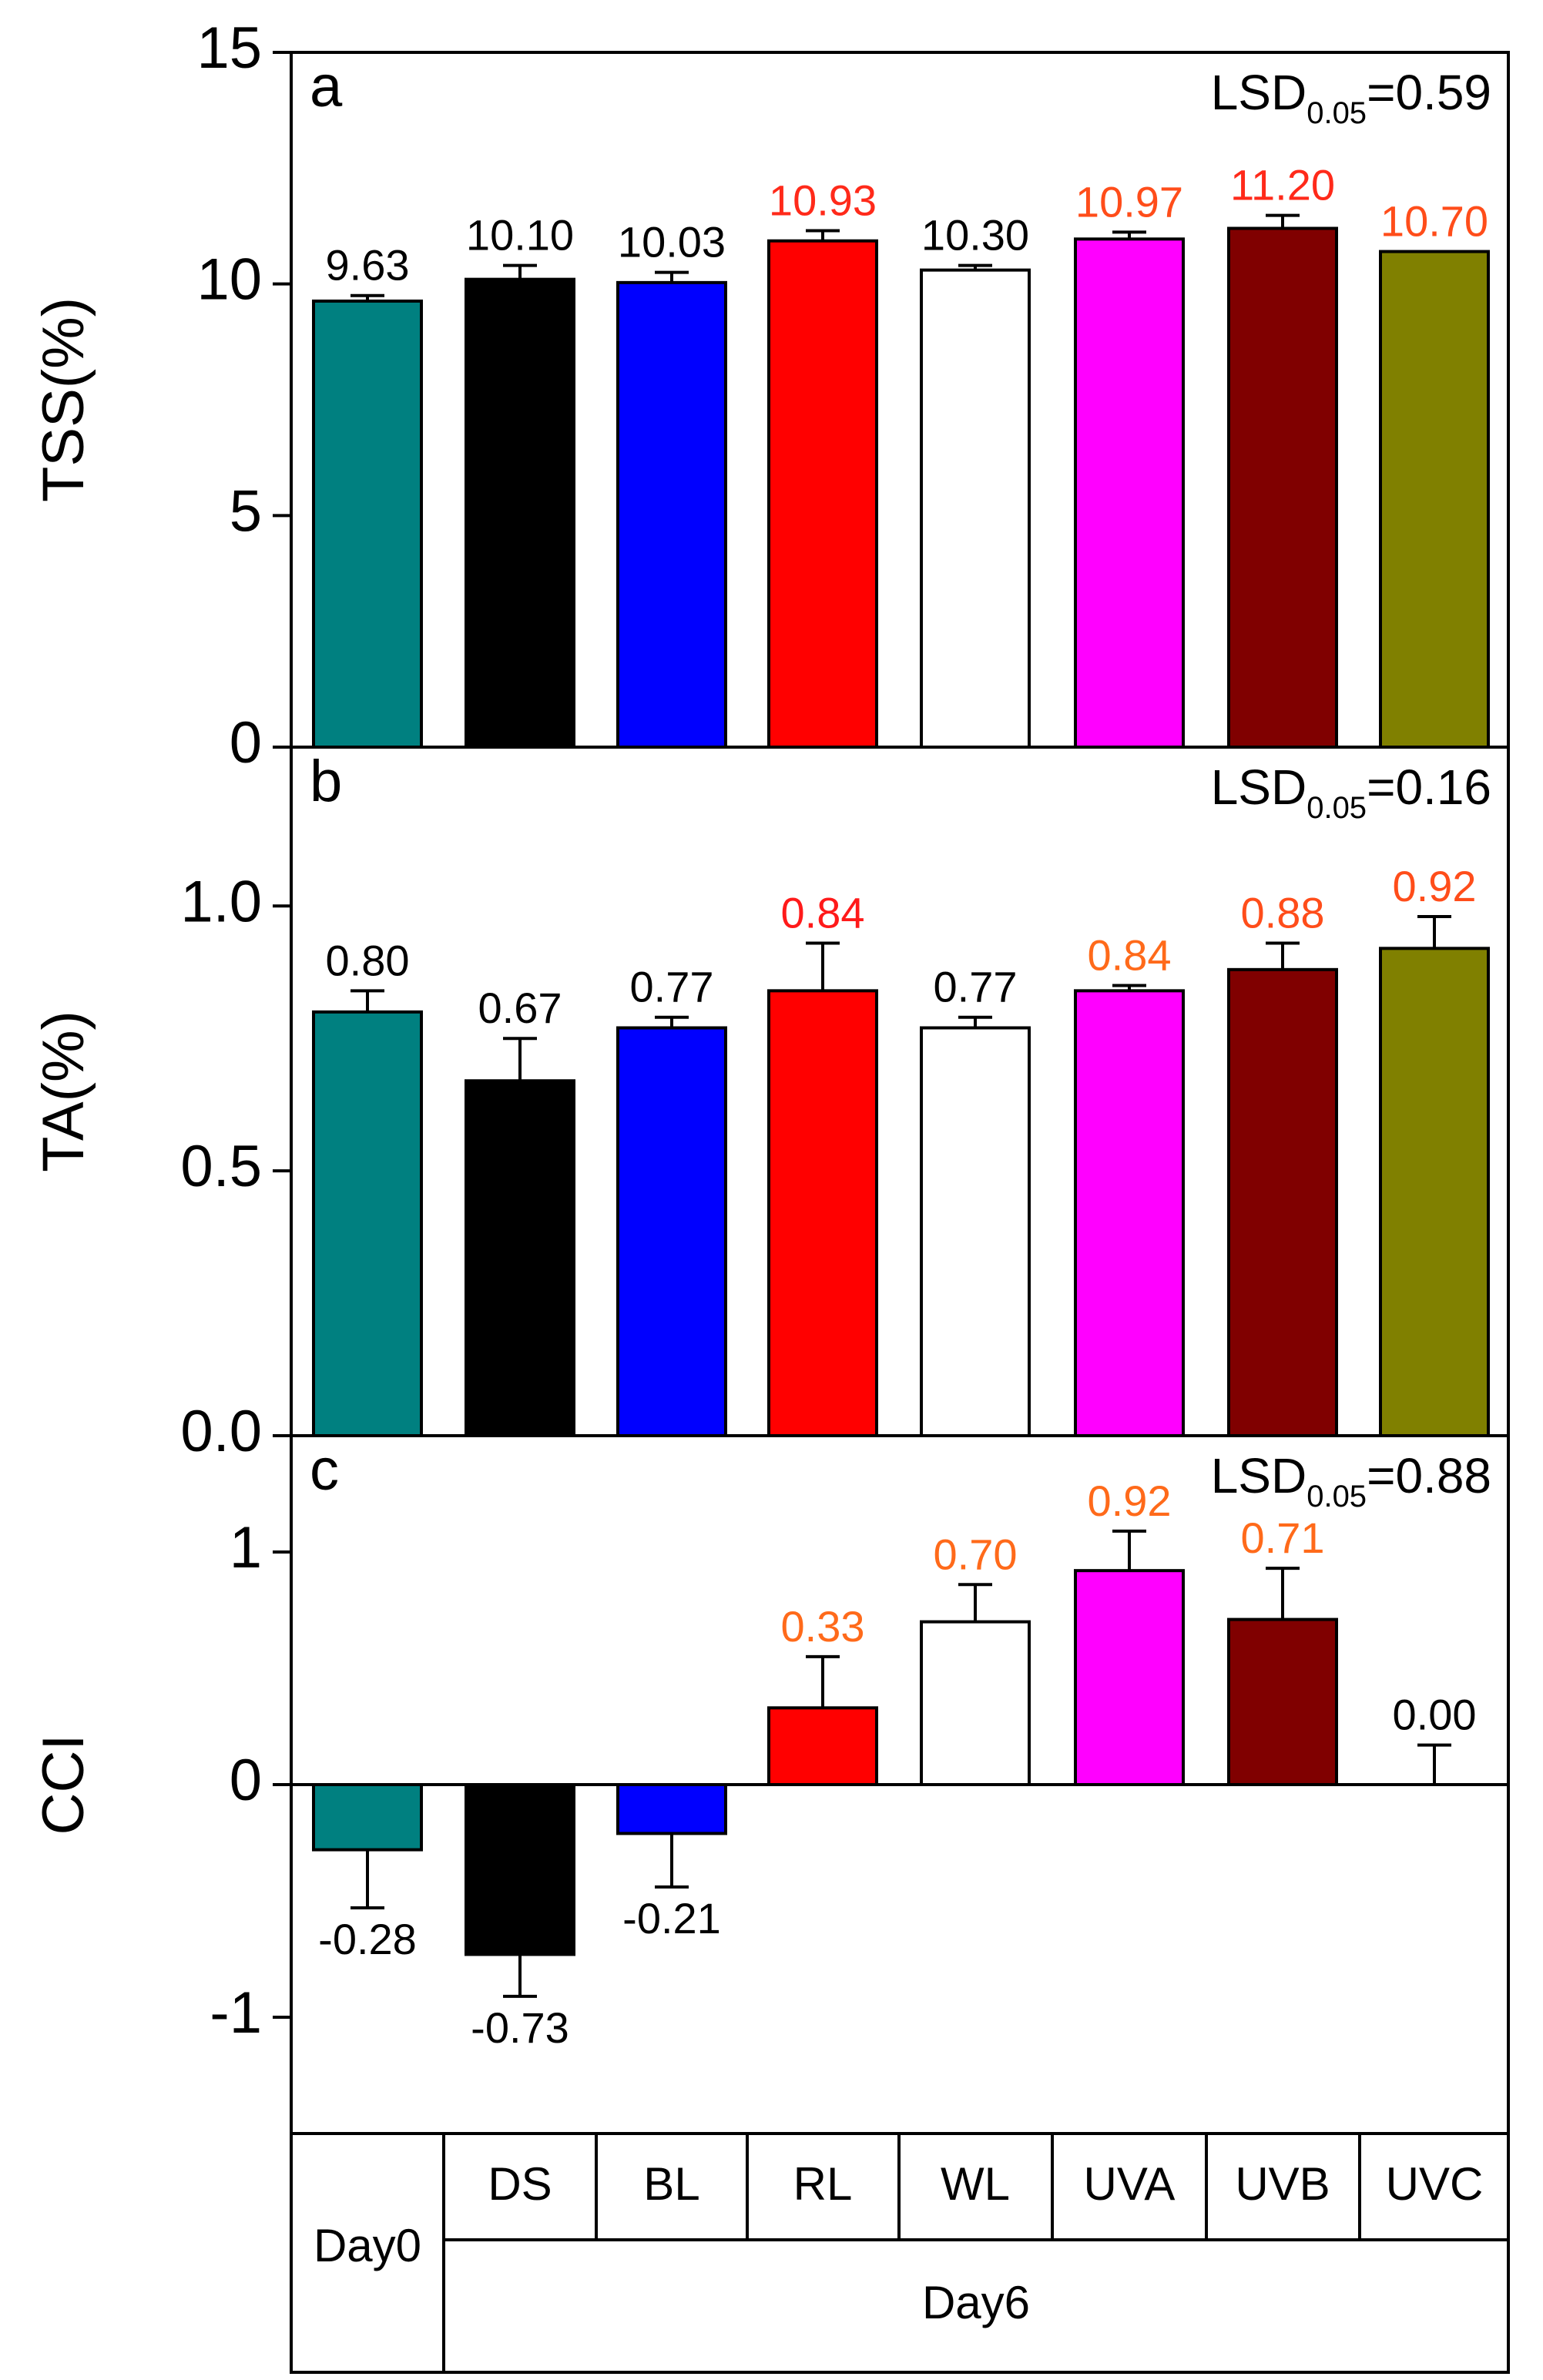 The image size is (1543, 2380). I want to click on x-label-ds: DS, so click(520, 2184).